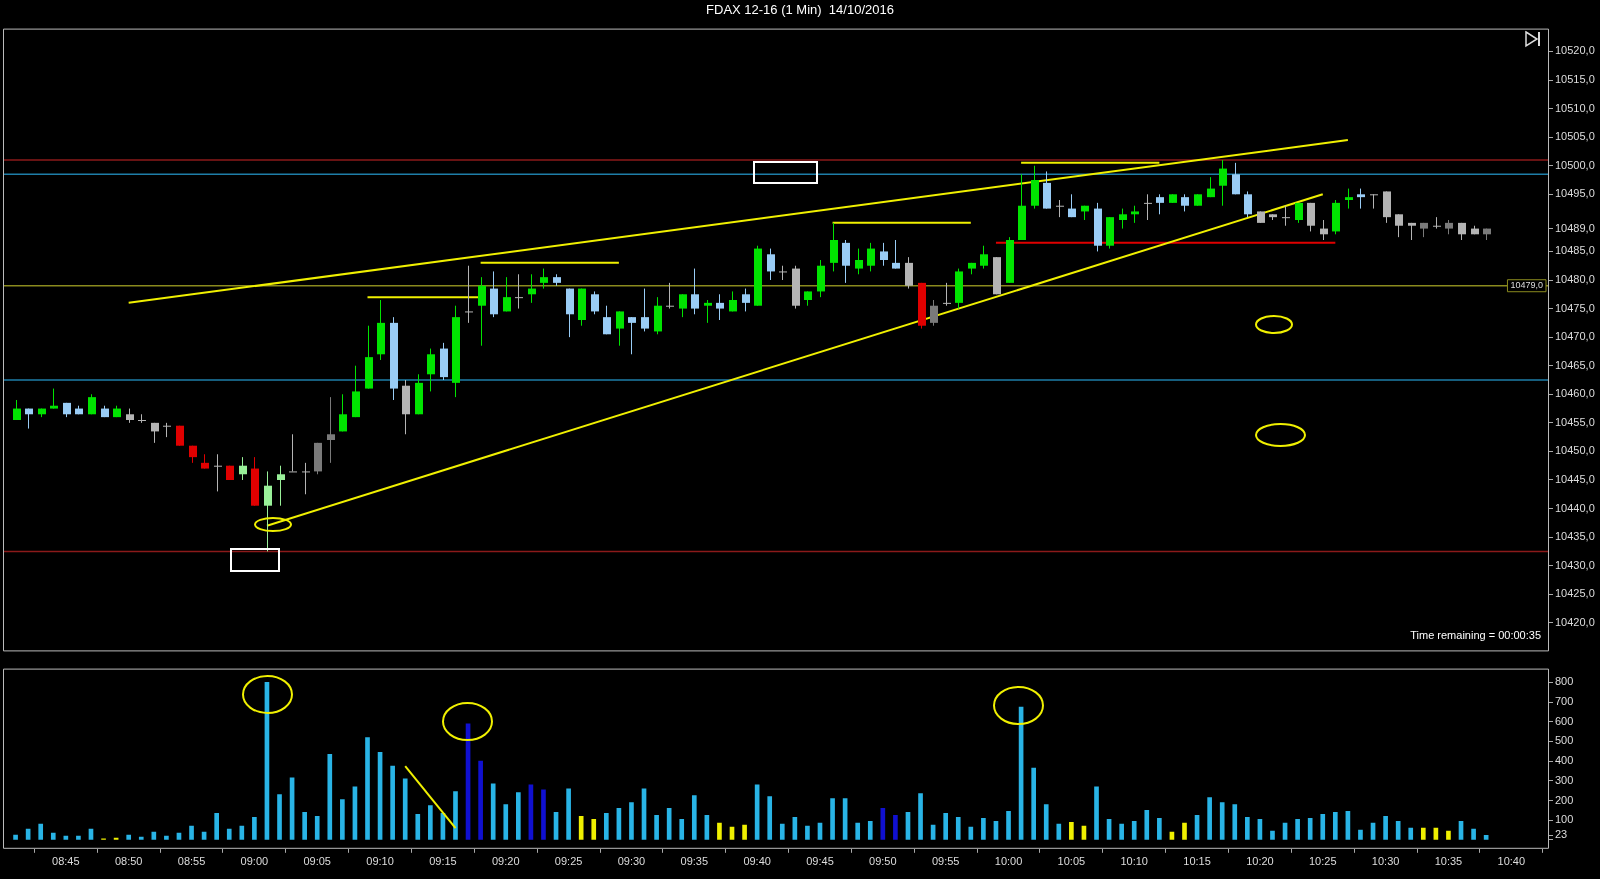 The image size is (1600, 879). Describe the element at coordinates (1385, 861) in the screenshot. I see `x-tick-label: 10:30` at that location.